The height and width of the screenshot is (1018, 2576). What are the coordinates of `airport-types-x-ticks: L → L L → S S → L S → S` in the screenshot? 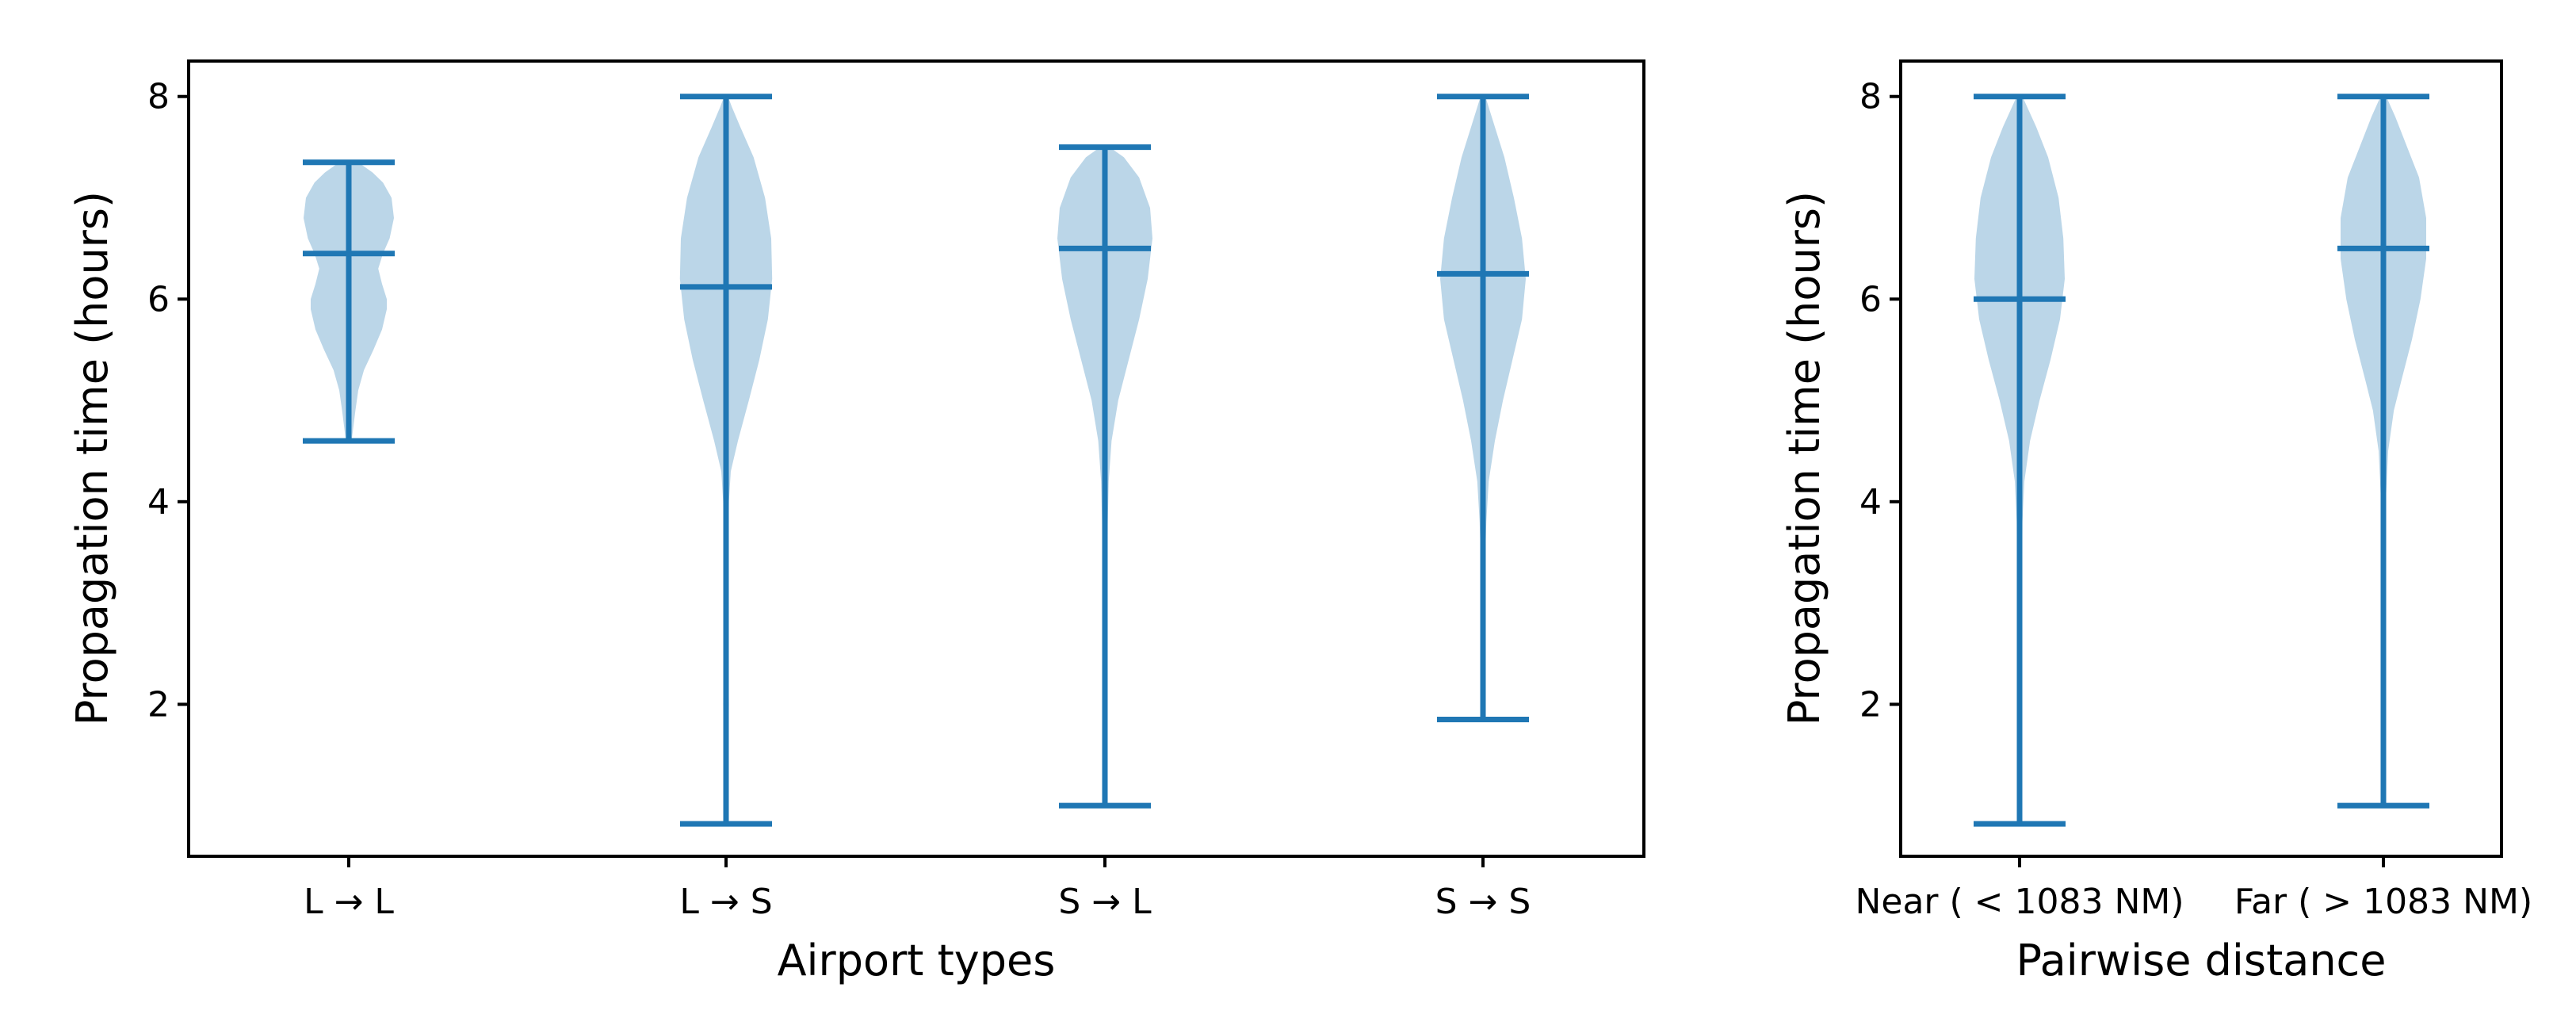 It's located at (917, 889).